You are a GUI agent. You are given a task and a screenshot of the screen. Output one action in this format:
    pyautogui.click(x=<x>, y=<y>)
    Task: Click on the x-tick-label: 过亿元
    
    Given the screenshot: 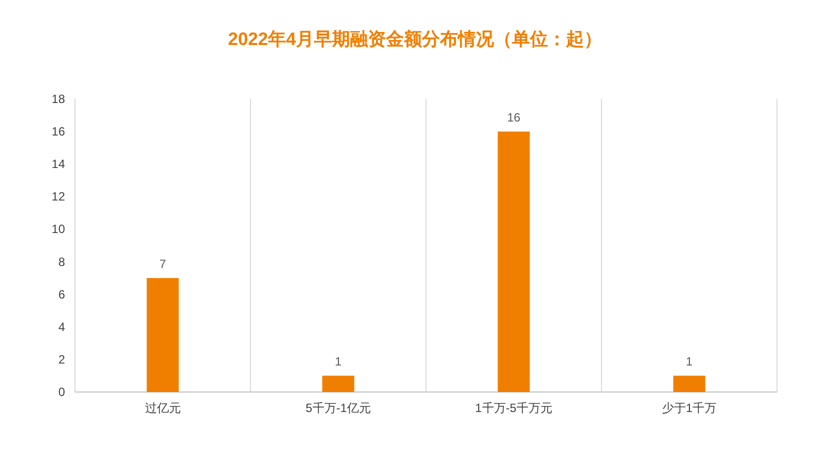 What is the action you would take?
    pyautogui.click(x=162, y=408)
    